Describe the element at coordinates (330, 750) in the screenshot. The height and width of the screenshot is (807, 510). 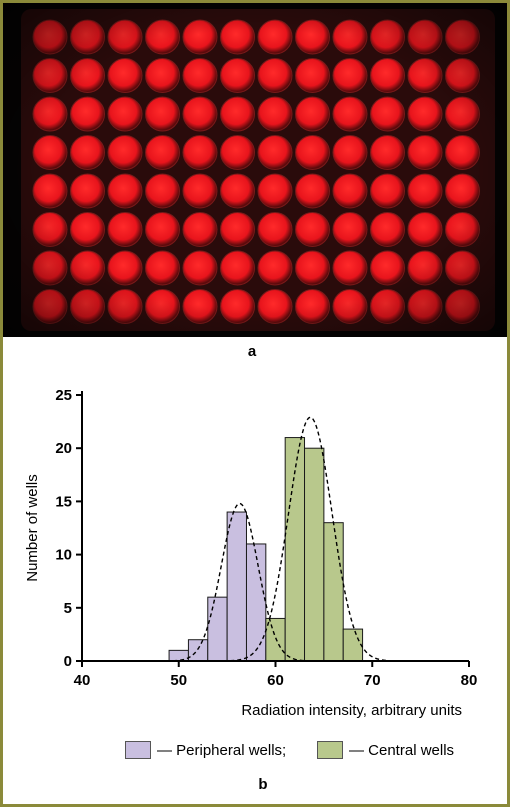
I see `legend-swatch-central` at that location.